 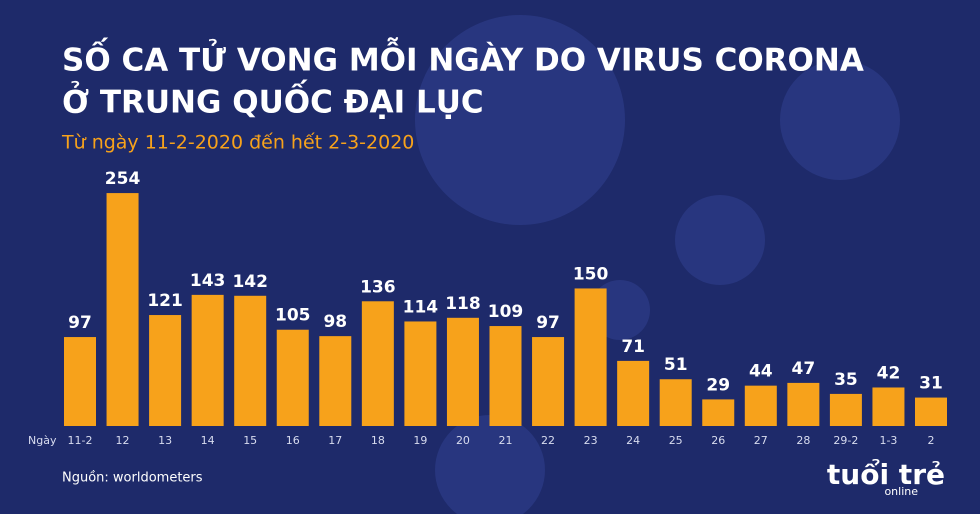 What do you see at coordinates (901, 491) in the screenshot?
I see `logo-sub: online` at bounding box center [901, 491].